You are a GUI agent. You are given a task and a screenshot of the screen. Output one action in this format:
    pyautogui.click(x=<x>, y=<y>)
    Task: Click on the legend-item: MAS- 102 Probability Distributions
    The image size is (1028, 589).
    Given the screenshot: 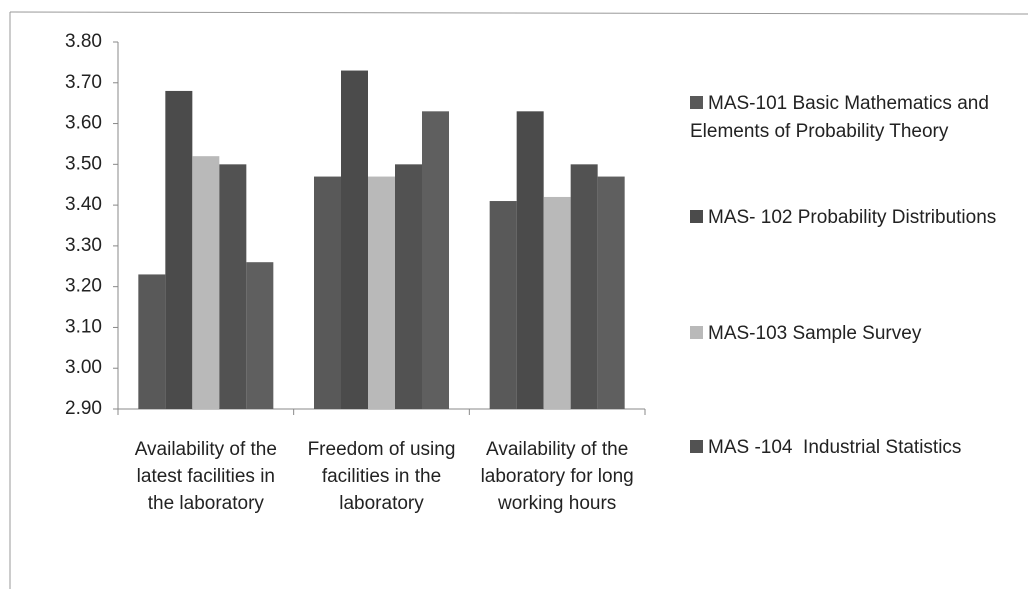 What is the action you would take?
    pyautogui.click(x=855, y=218)
    